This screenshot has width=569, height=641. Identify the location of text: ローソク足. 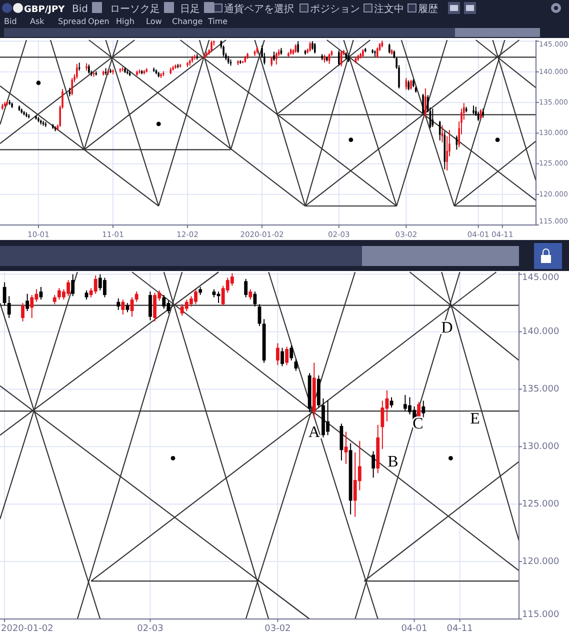
(135, 9).